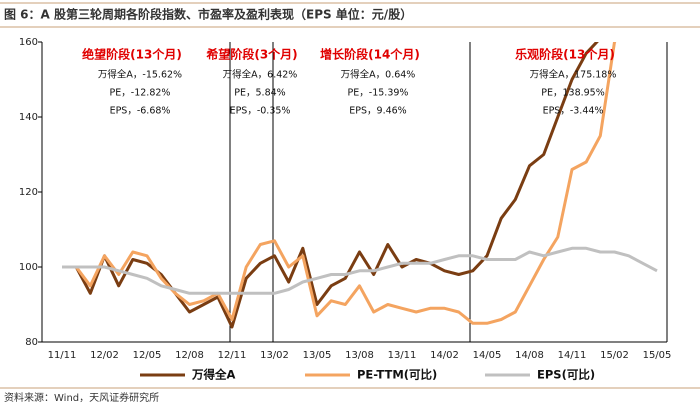  I want to click on phase-stat: 万得全A，-15.62%, so click(140, 75).